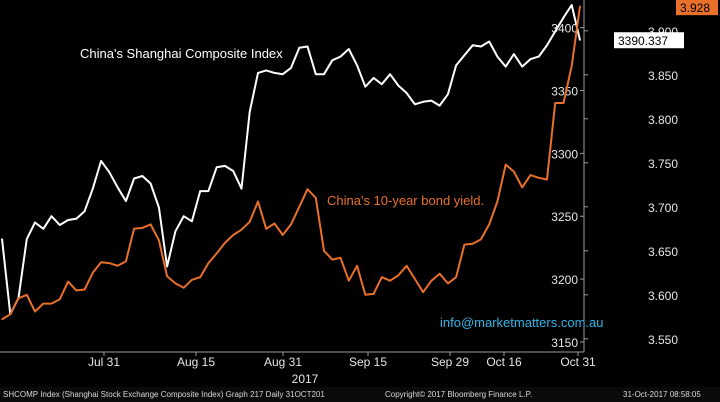  I want to click on x-tick-label: Aug 31, so click(283, 362).